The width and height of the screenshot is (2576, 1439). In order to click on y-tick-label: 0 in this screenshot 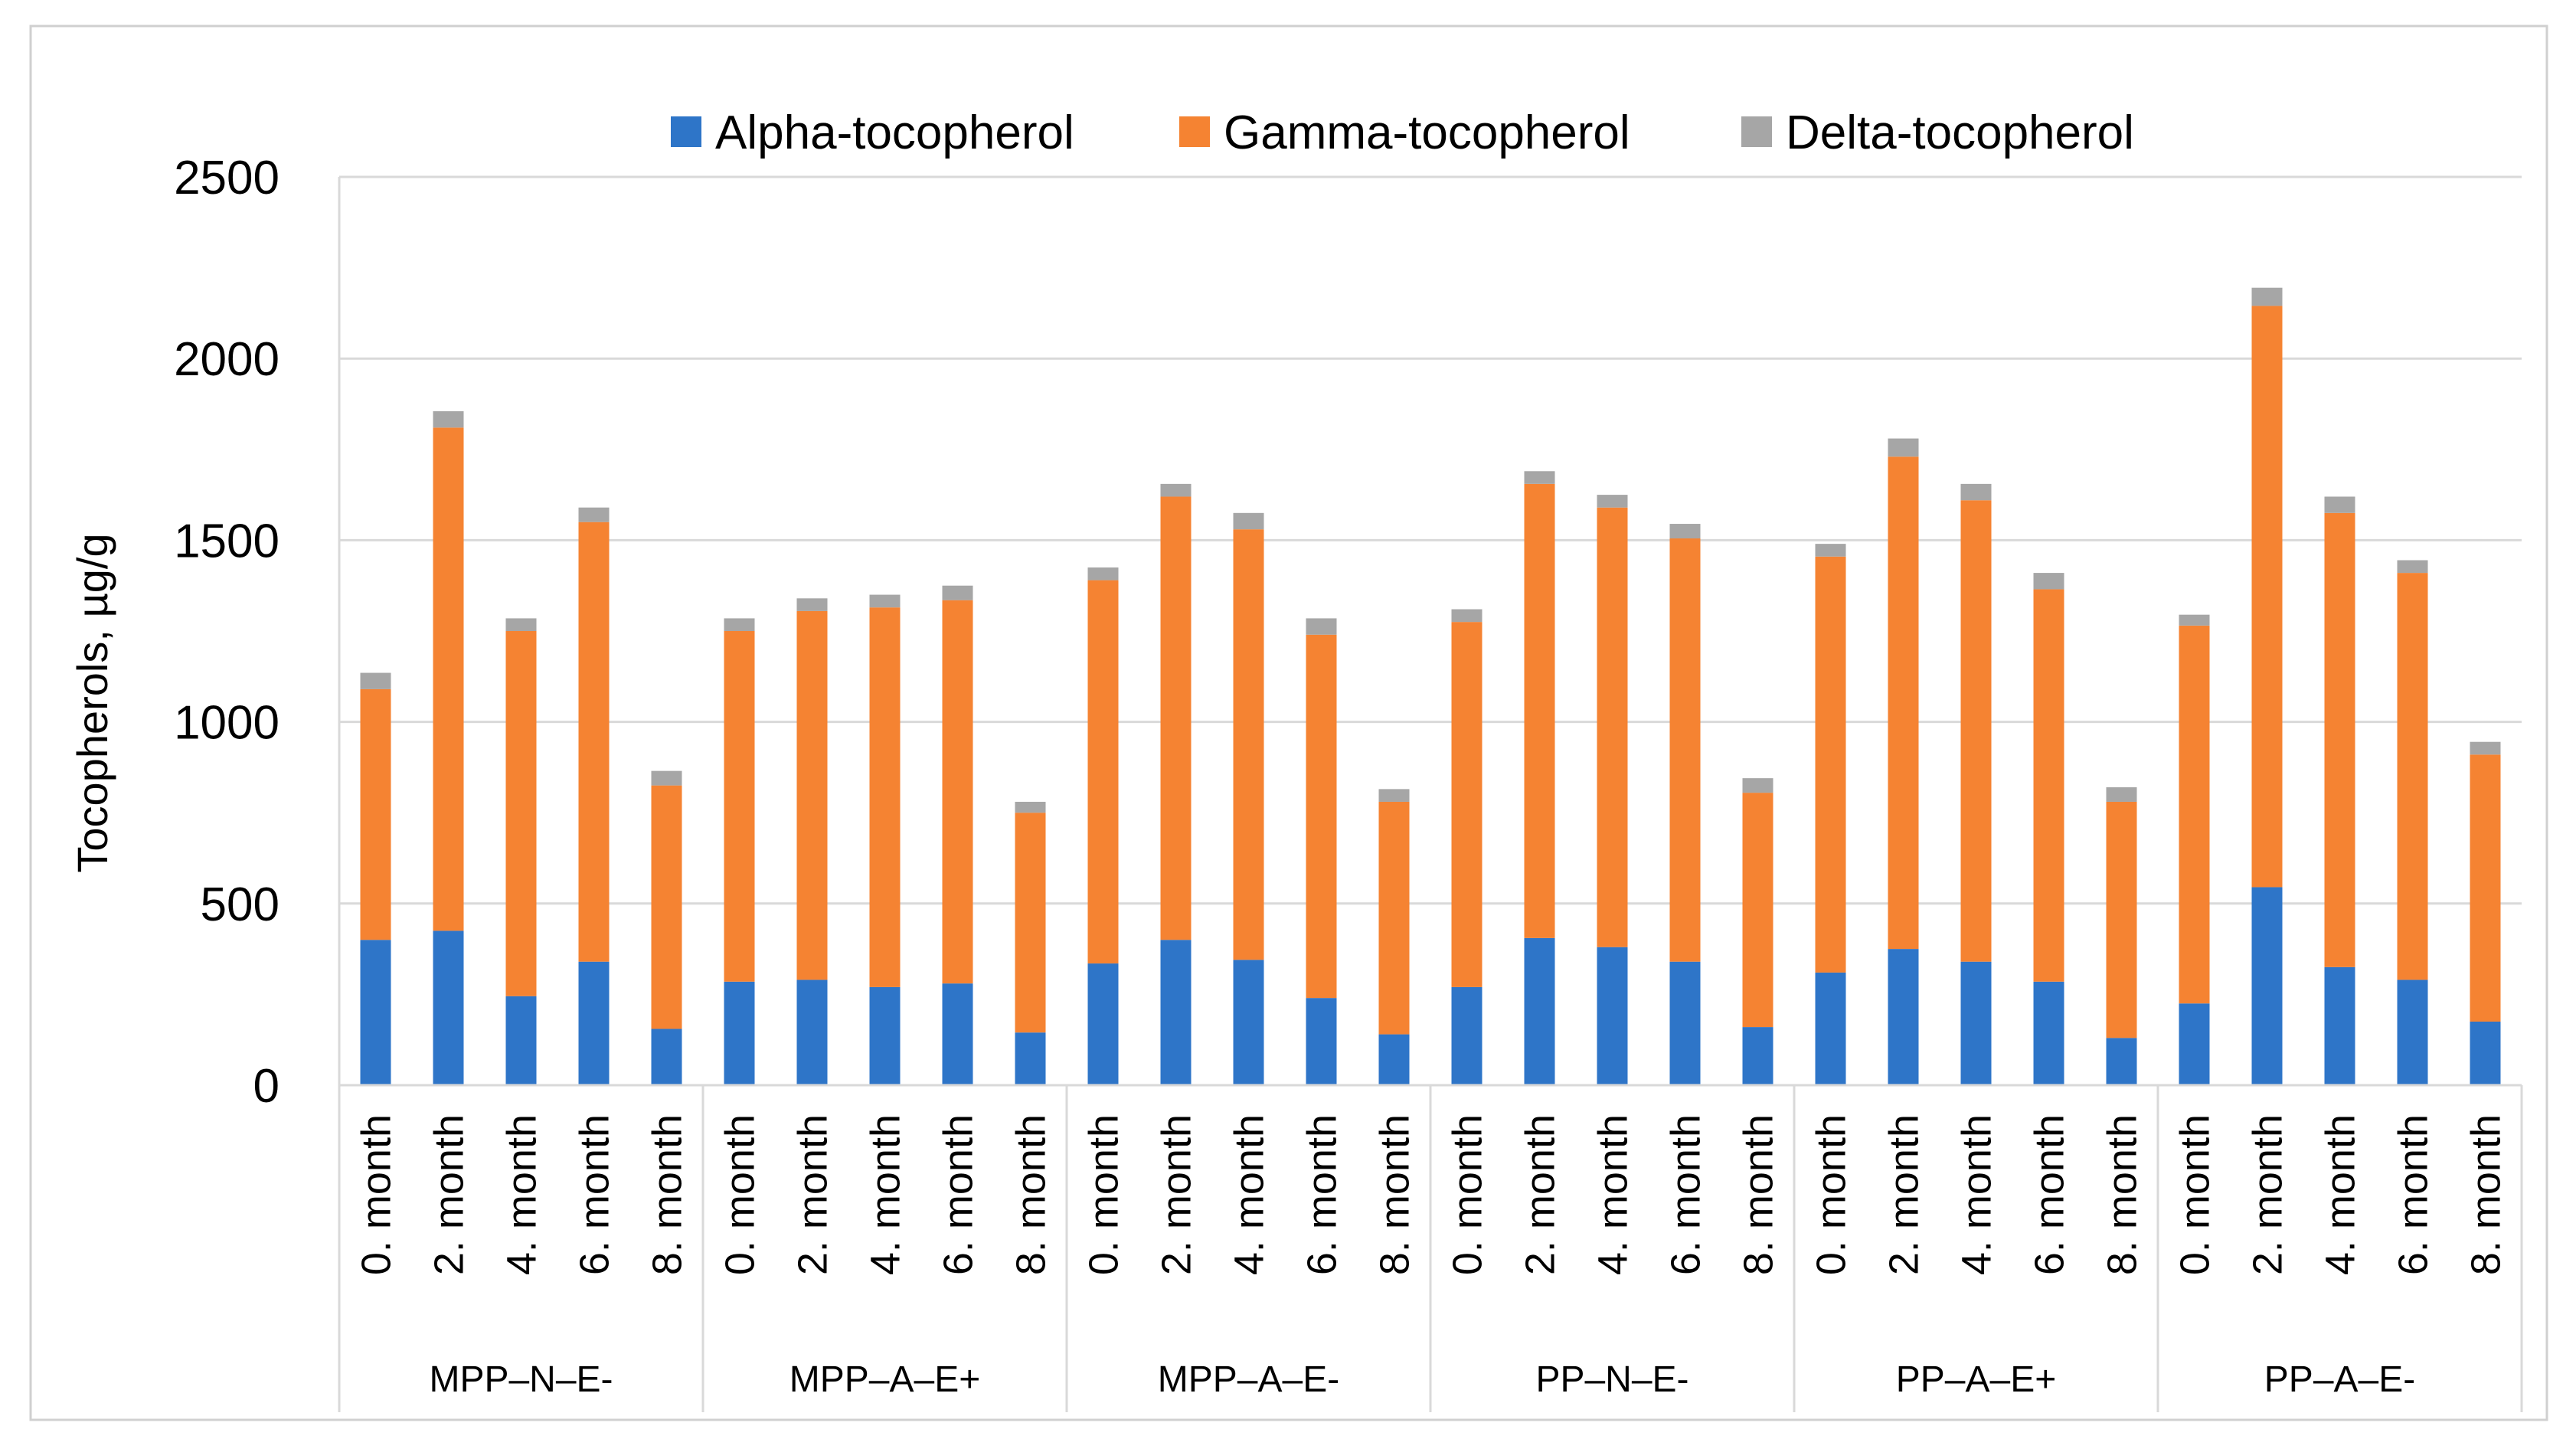, I will do `click(266, 1086)`.